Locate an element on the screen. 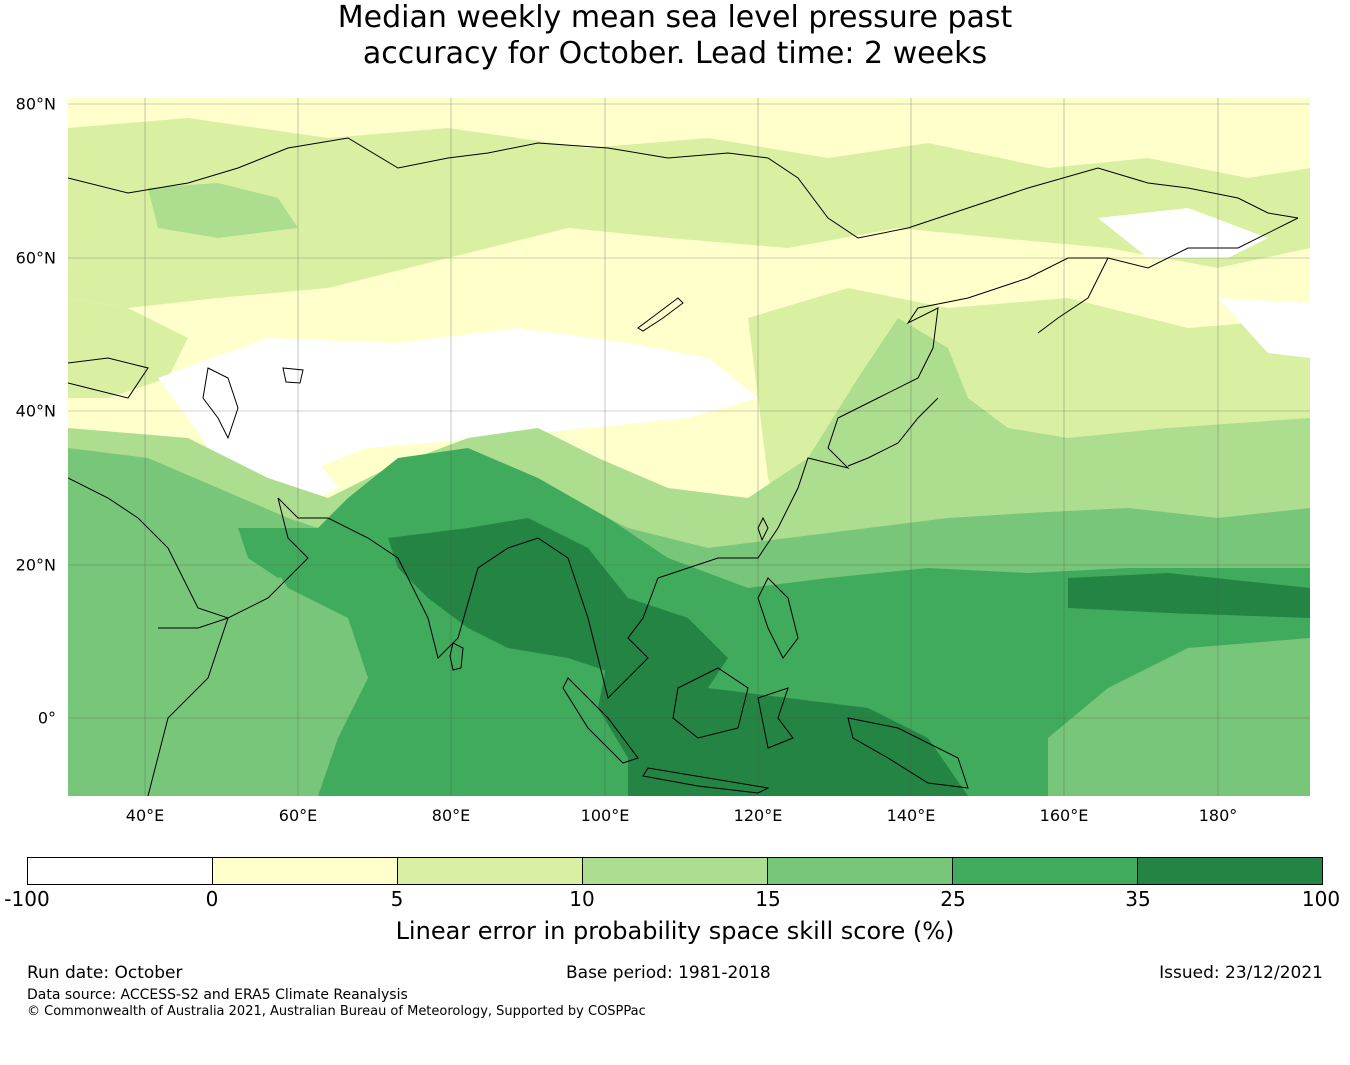 The width and height of the screenshot is (1350, 1065). coastline-borneo is located at coordinates (710, 703).